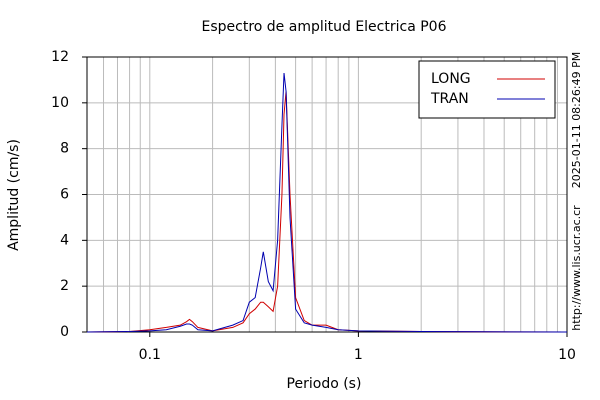 Image resolution: width=600 pixels, height=400 pixels. What do you see at coordinates (487, 89) in the screenshot?
I see `legend-box` at bounding box center [487, 89].